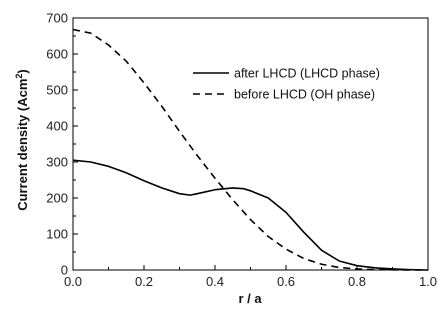 The height and width of the screenshot is (320, 439). What do you see at coordinates (57, 234) in the screenshot?
I see `y-tick-label: 100` at bounding box center [57, 234].